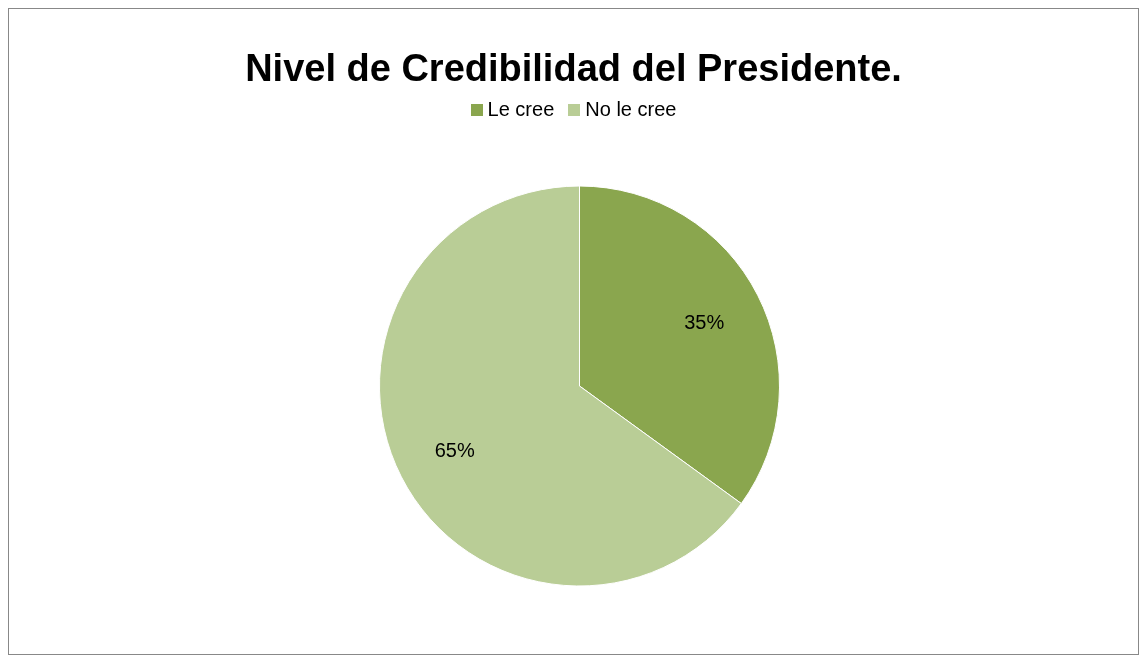 This screenshot has height=663, width=1147. Describe the element at coordinates (631, 109) in the screenshot. I see `legend-label: No le cree` at that location.